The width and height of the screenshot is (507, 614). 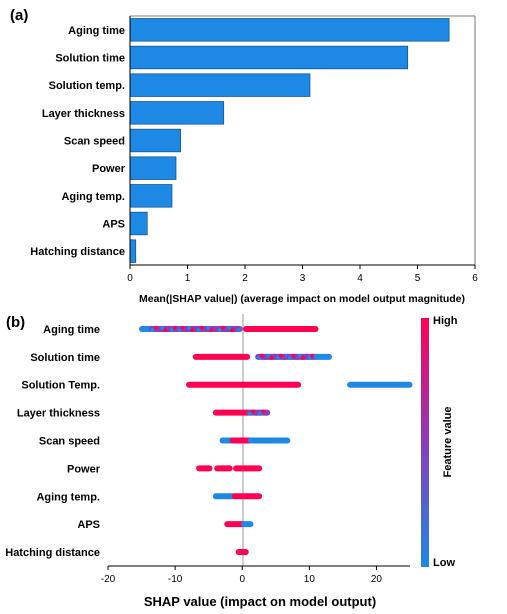 I want to click on bar-solution-temp-, so click(x=220, y=85).